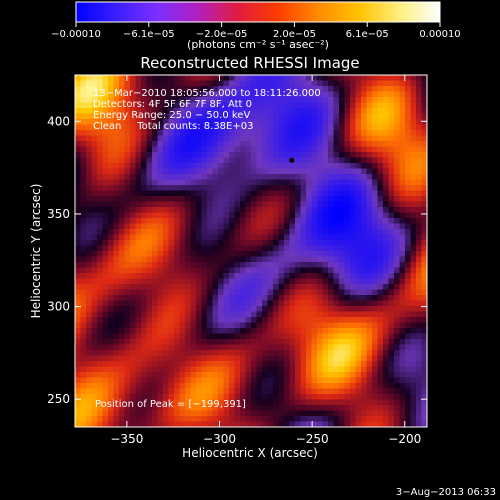  What do you see at coordinates (219, 439) in the screenshot?
I see `x-tick-label: −300` at bounding box center [219, 439].